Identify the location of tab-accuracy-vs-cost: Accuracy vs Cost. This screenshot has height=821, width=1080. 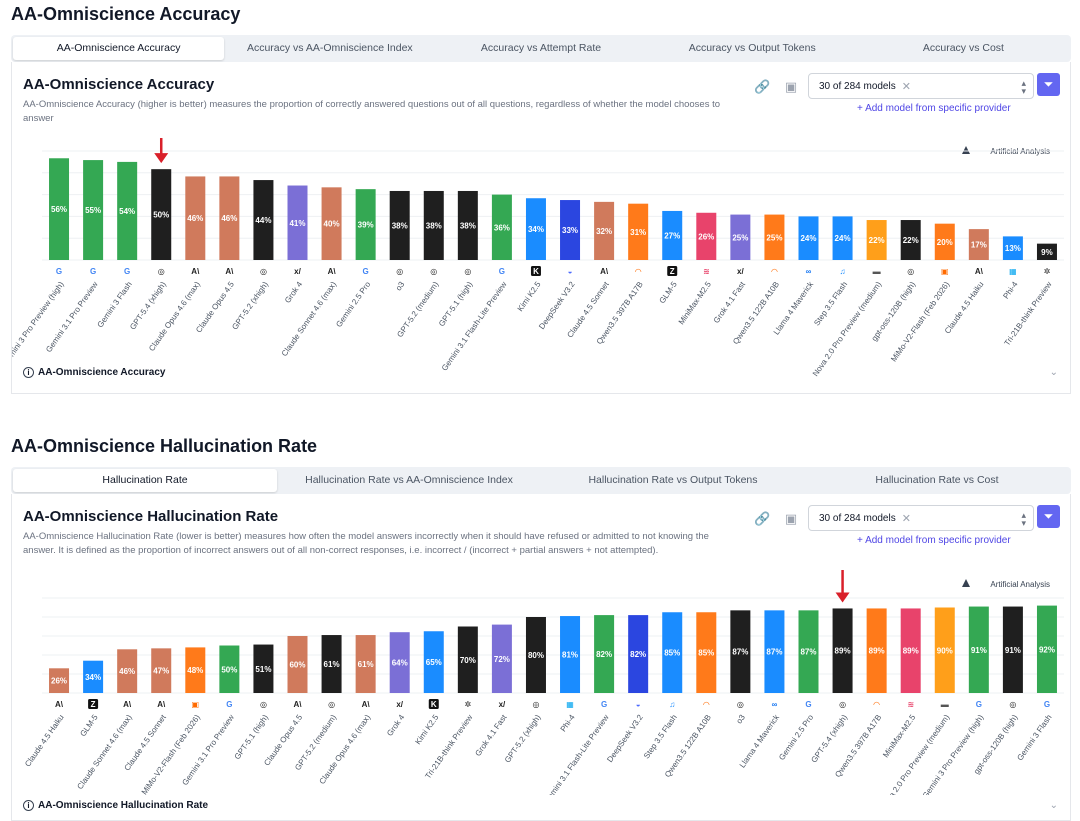
(963, 48).